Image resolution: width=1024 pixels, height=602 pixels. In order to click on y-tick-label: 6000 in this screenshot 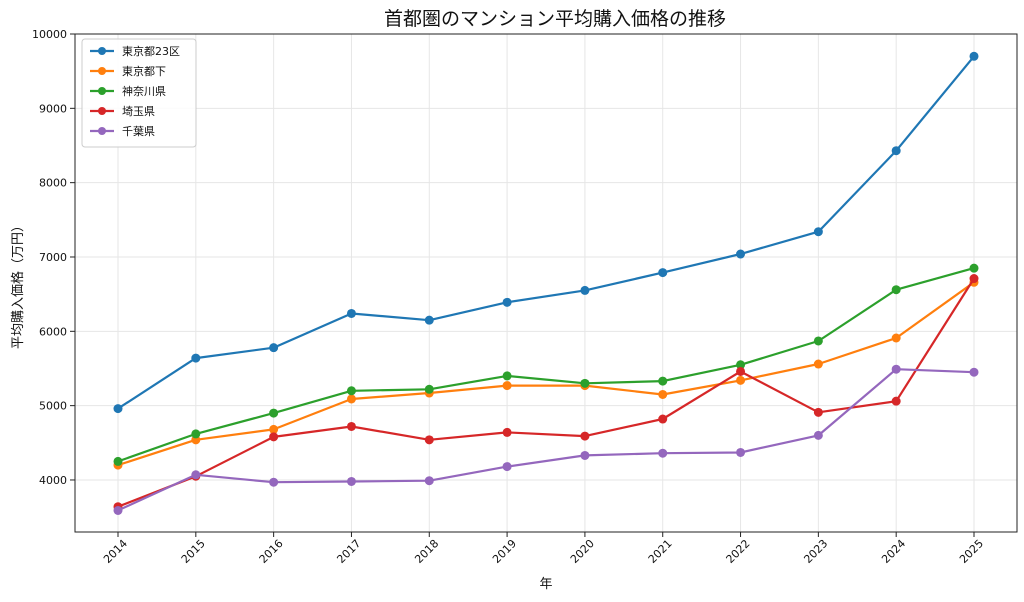, I will do `click(53, 331)`.